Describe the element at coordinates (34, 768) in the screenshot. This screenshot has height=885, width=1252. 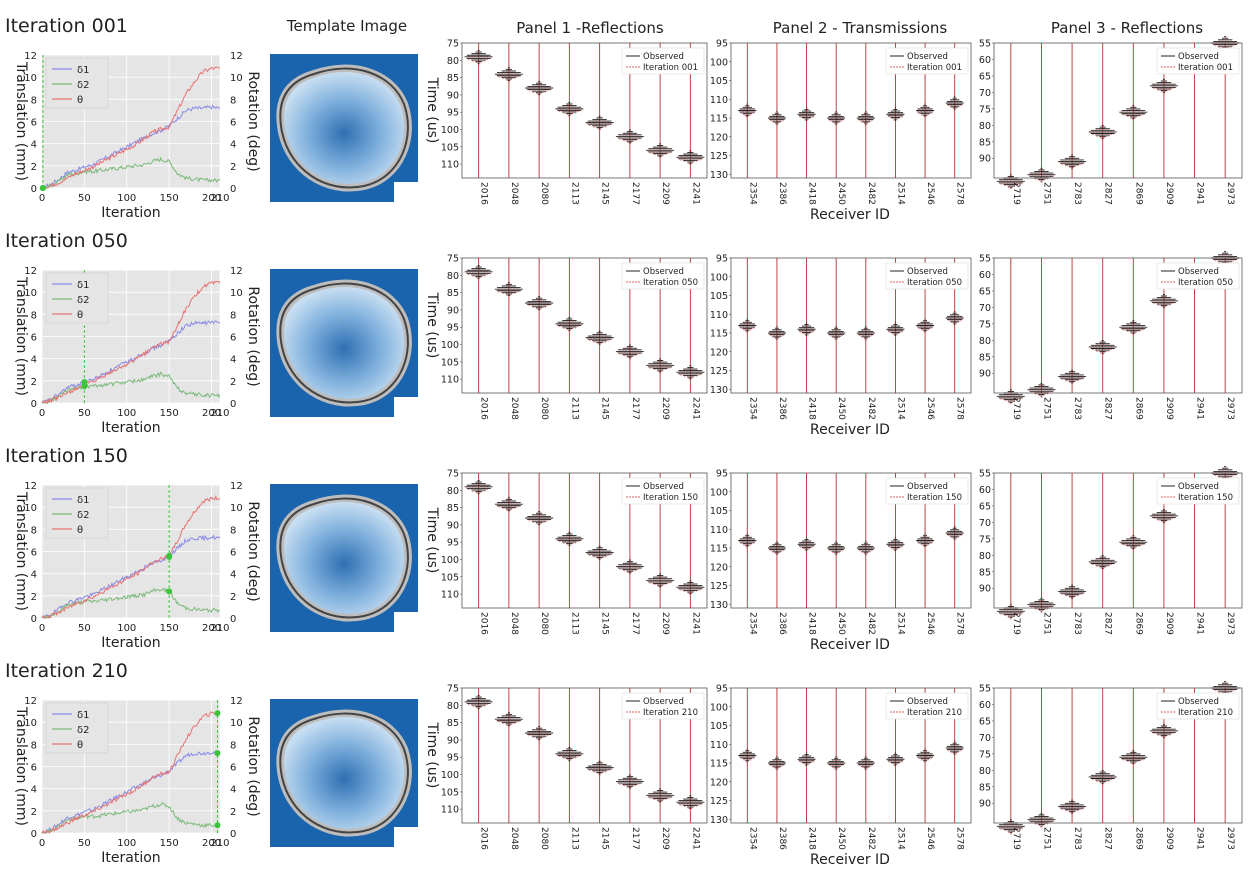
I see `y-tick-label: 6` at that location.